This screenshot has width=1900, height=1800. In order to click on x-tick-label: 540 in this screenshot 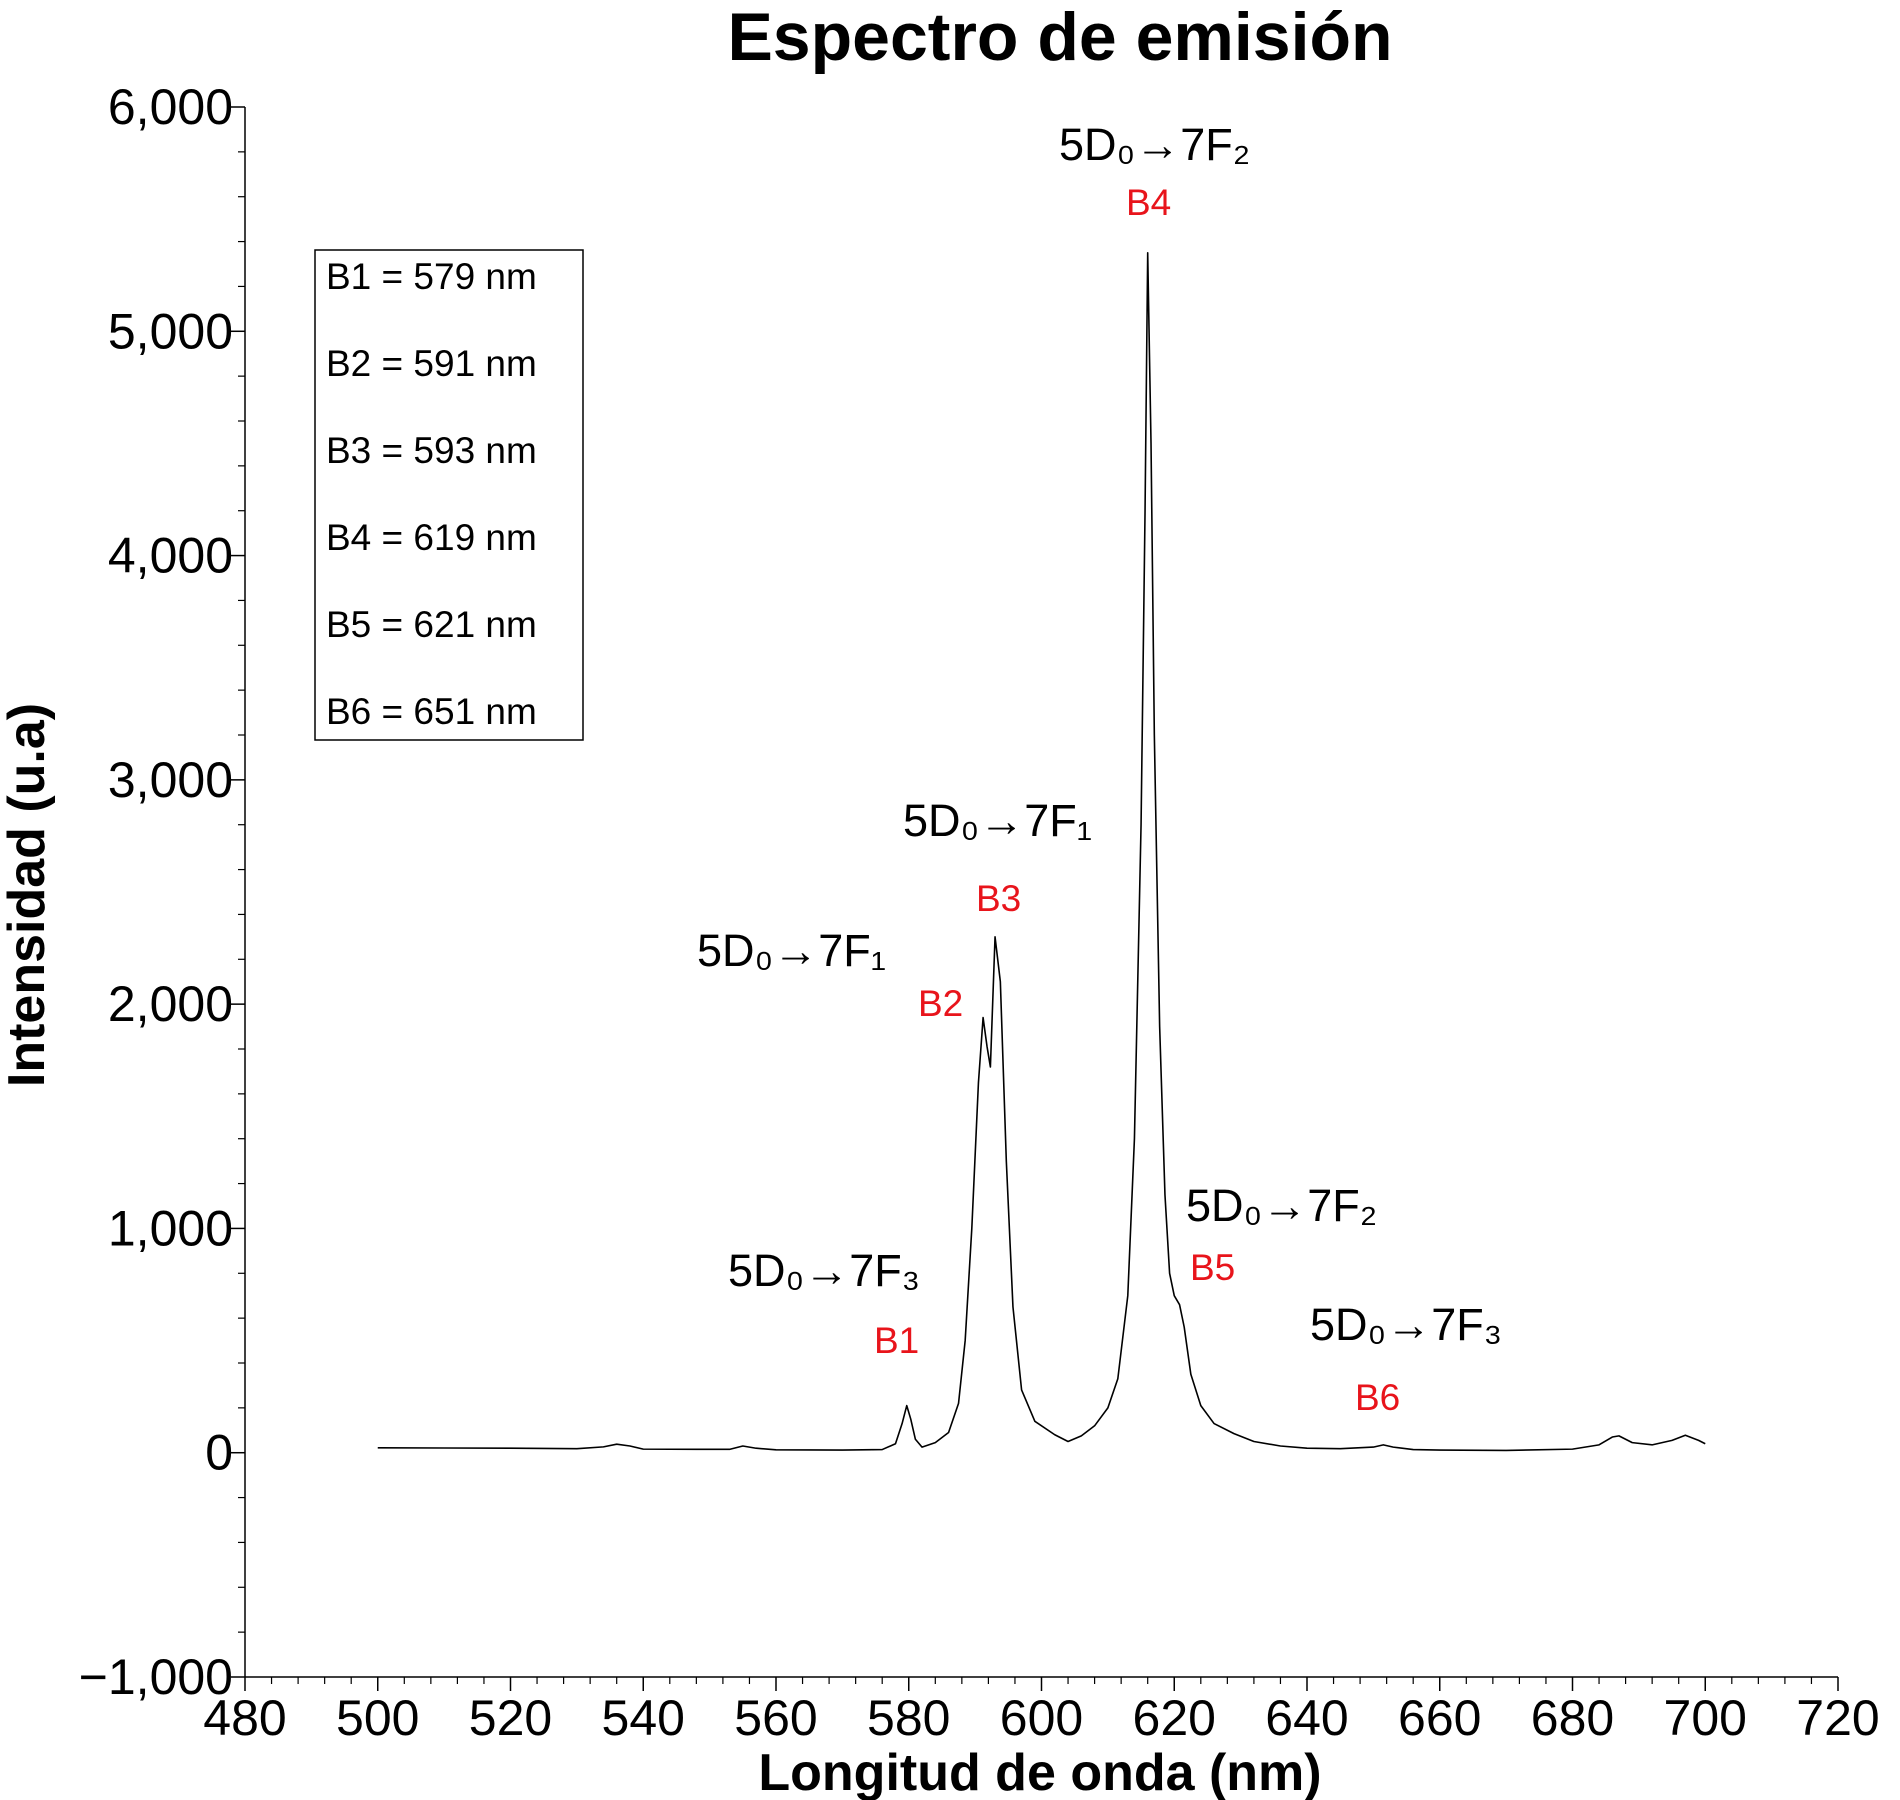, I will do `click(643, 1718)`.